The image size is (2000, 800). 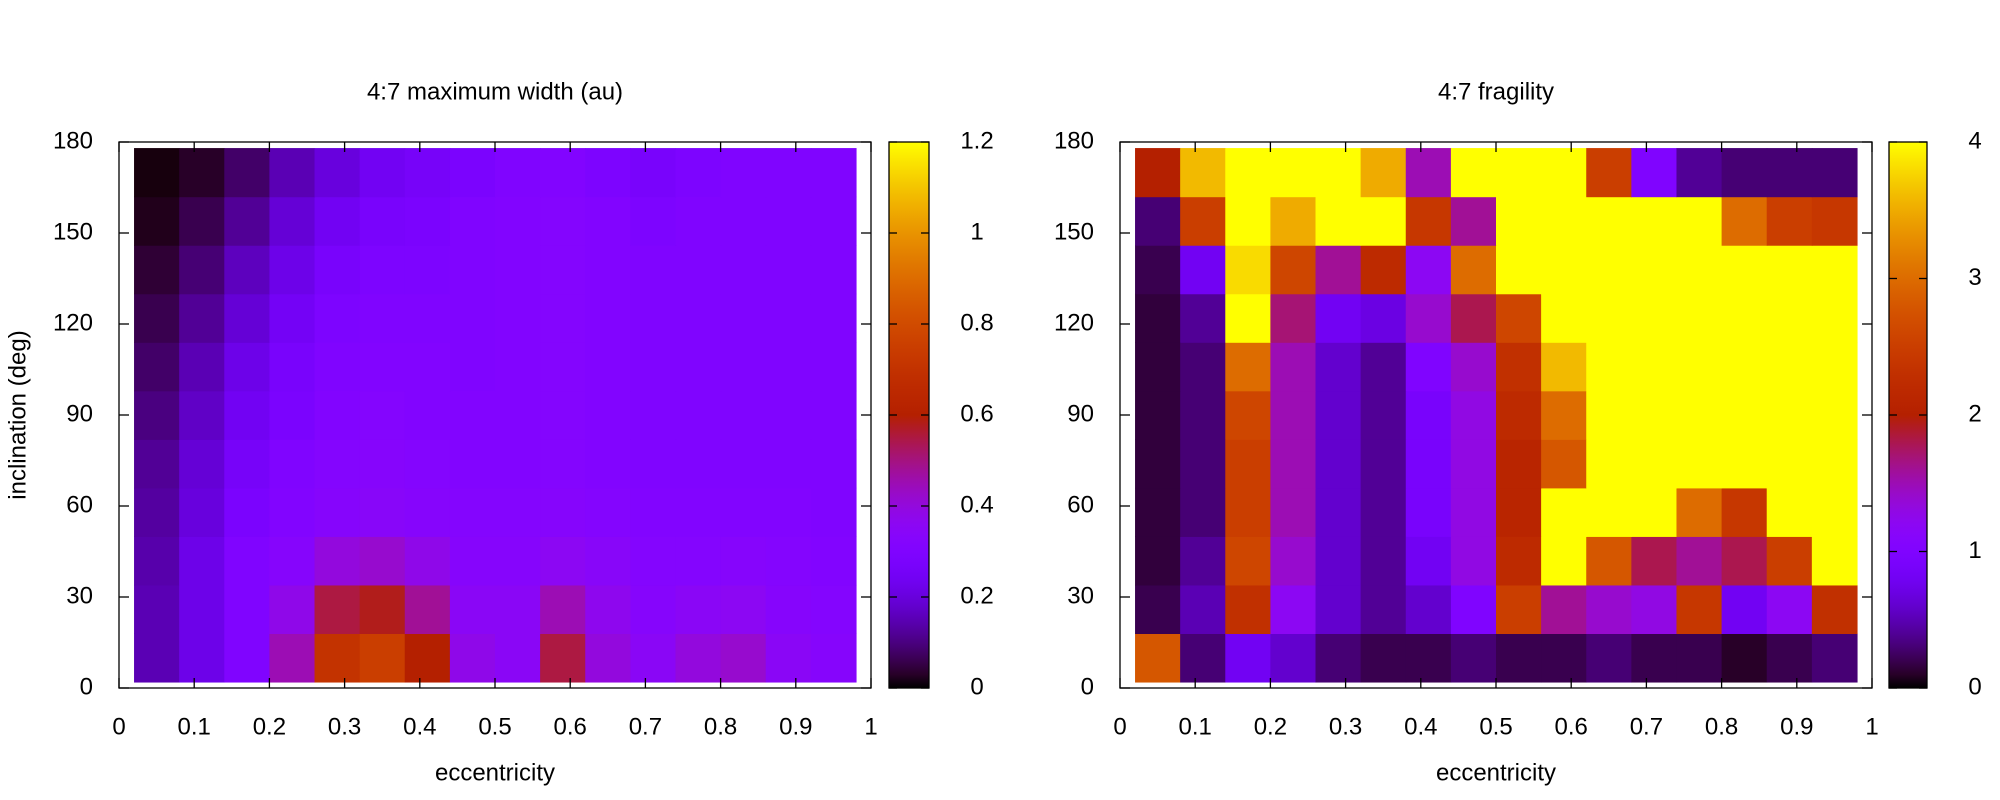 What do you see at coordinates (976, 140) in the screenshot?
I see `colorbar-tick-label: 1.2` at bounding box center [976, 140].